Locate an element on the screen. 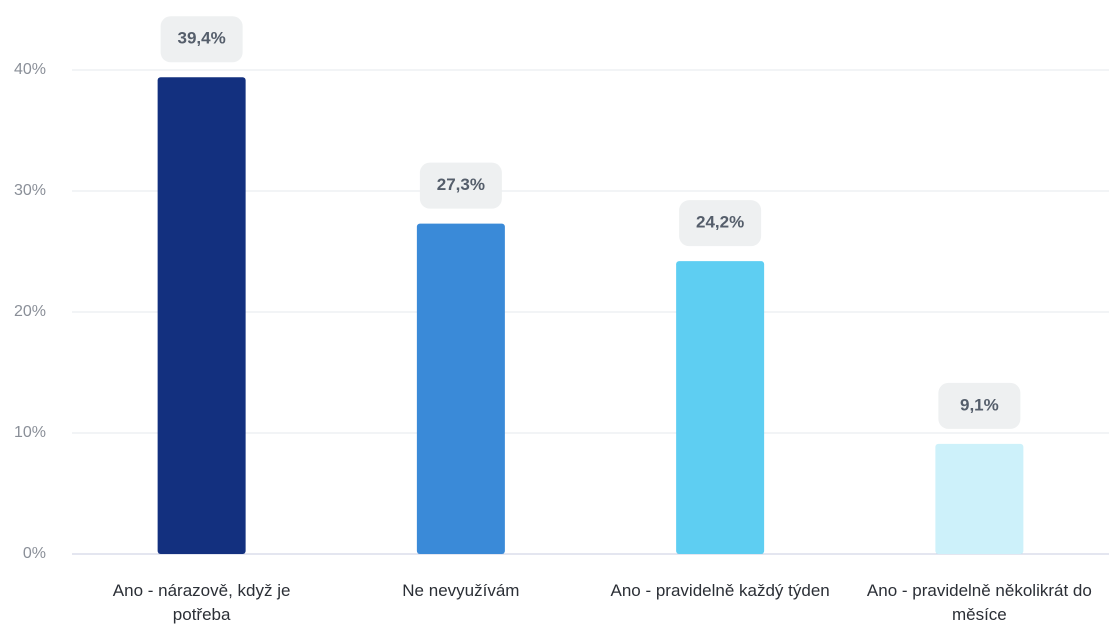 This screenshot has width=1109, height=626. value-label: 24,2% is located at coordinates (720, 222).